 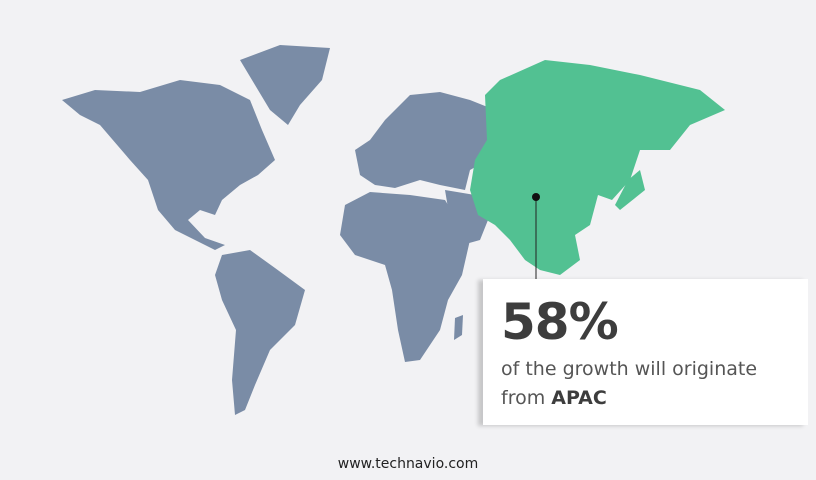 I want to click on callout-region: APAC, so click(x=579, y=398).